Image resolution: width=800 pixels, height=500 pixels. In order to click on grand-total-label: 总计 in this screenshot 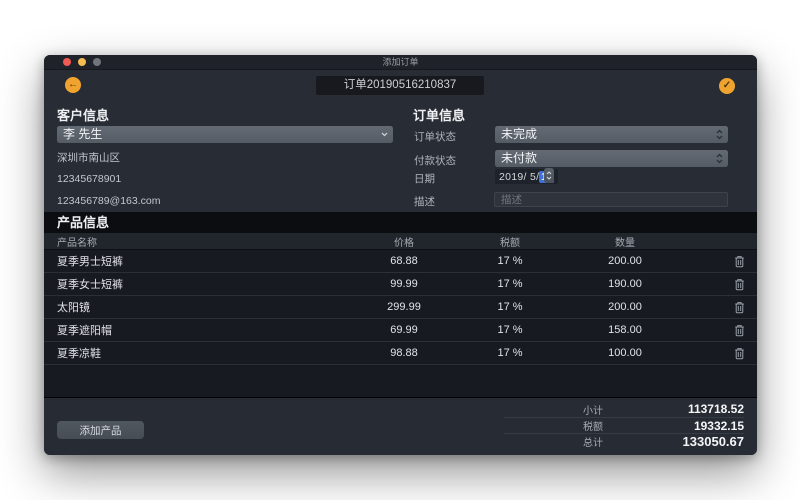, I will do `click(593, 443)`.